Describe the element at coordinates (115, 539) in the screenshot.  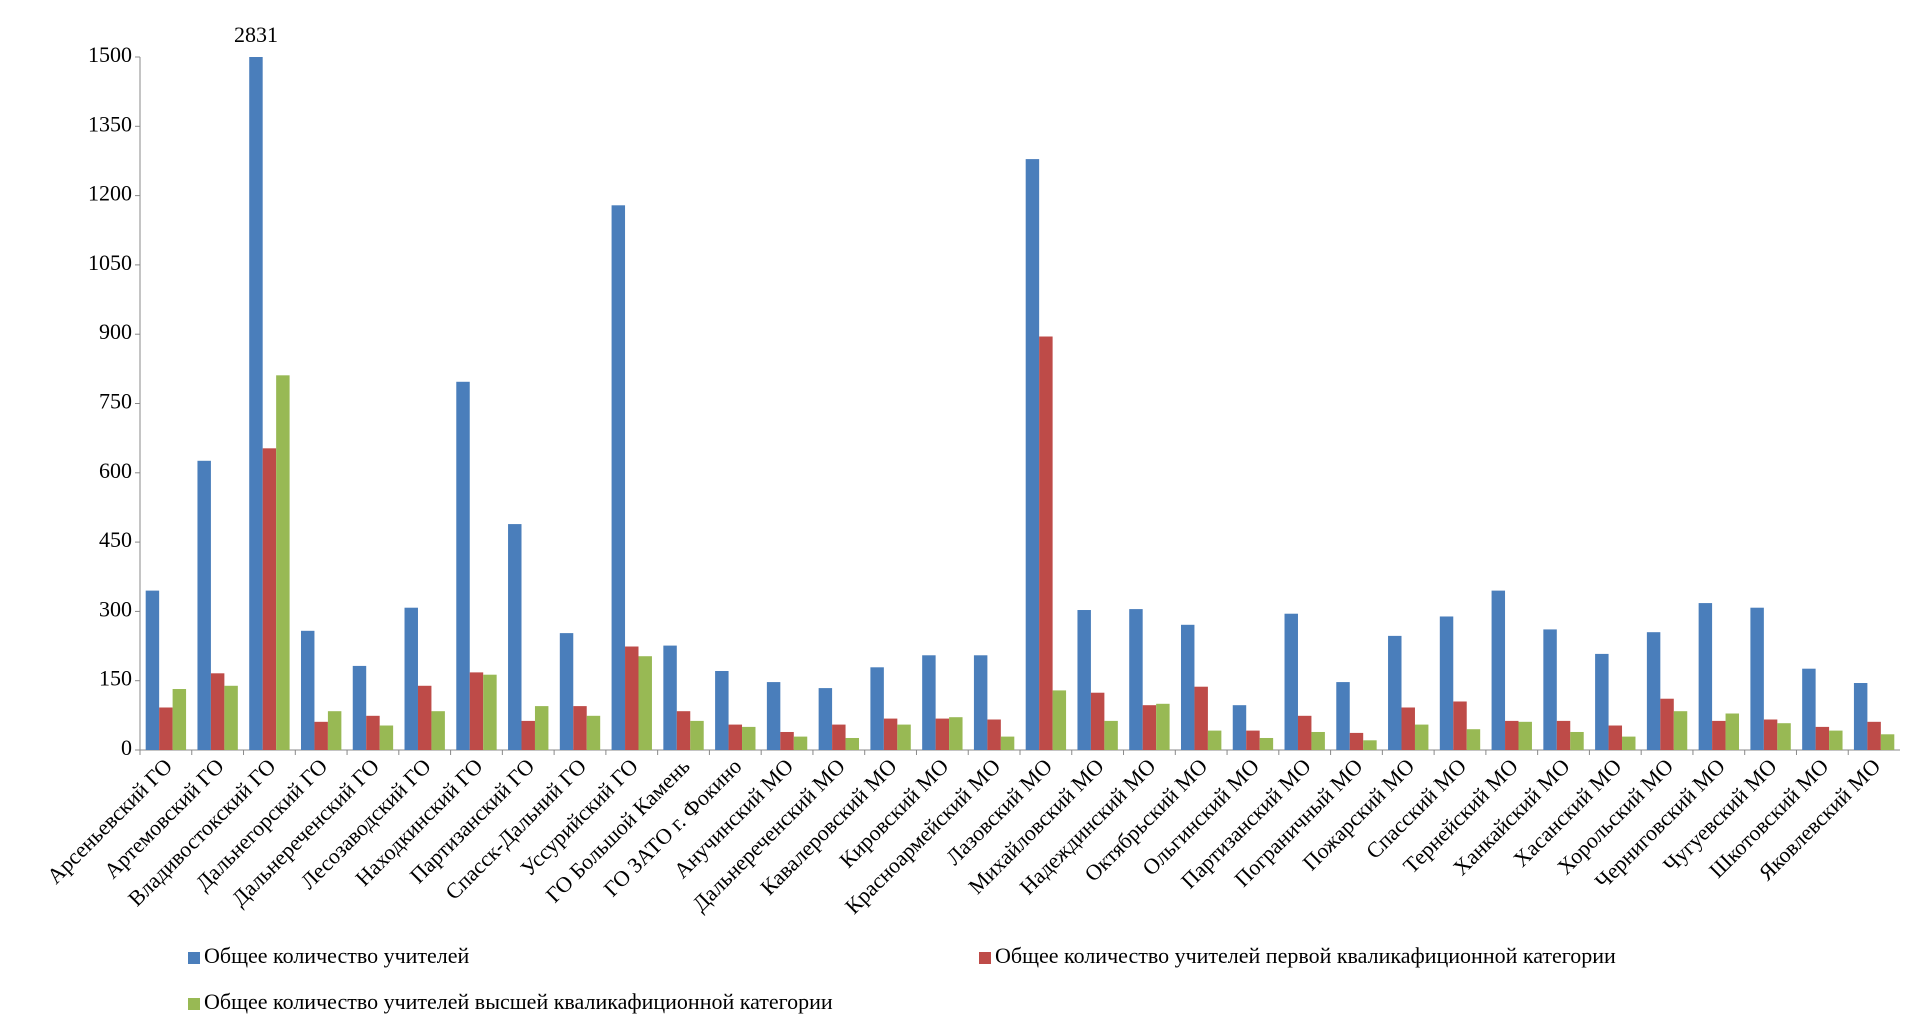
I see `y-tick-label: 450` at that location.